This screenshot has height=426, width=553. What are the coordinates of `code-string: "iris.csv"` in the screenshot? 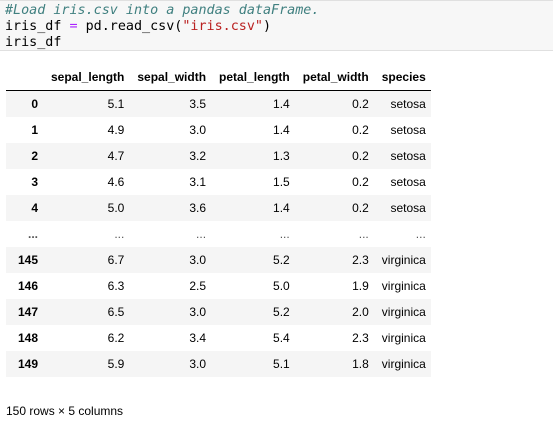 It's located at (222, 26).